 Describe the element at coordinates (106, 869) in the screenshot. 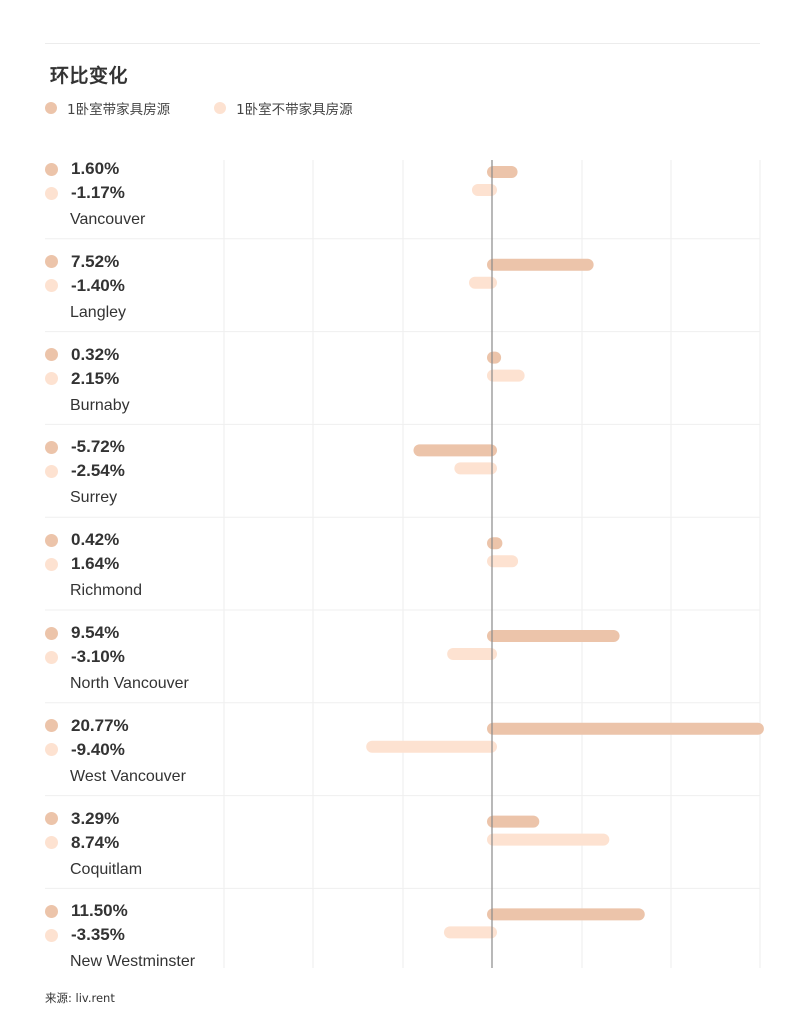

I see `category-label: Coquitlam` at that location.